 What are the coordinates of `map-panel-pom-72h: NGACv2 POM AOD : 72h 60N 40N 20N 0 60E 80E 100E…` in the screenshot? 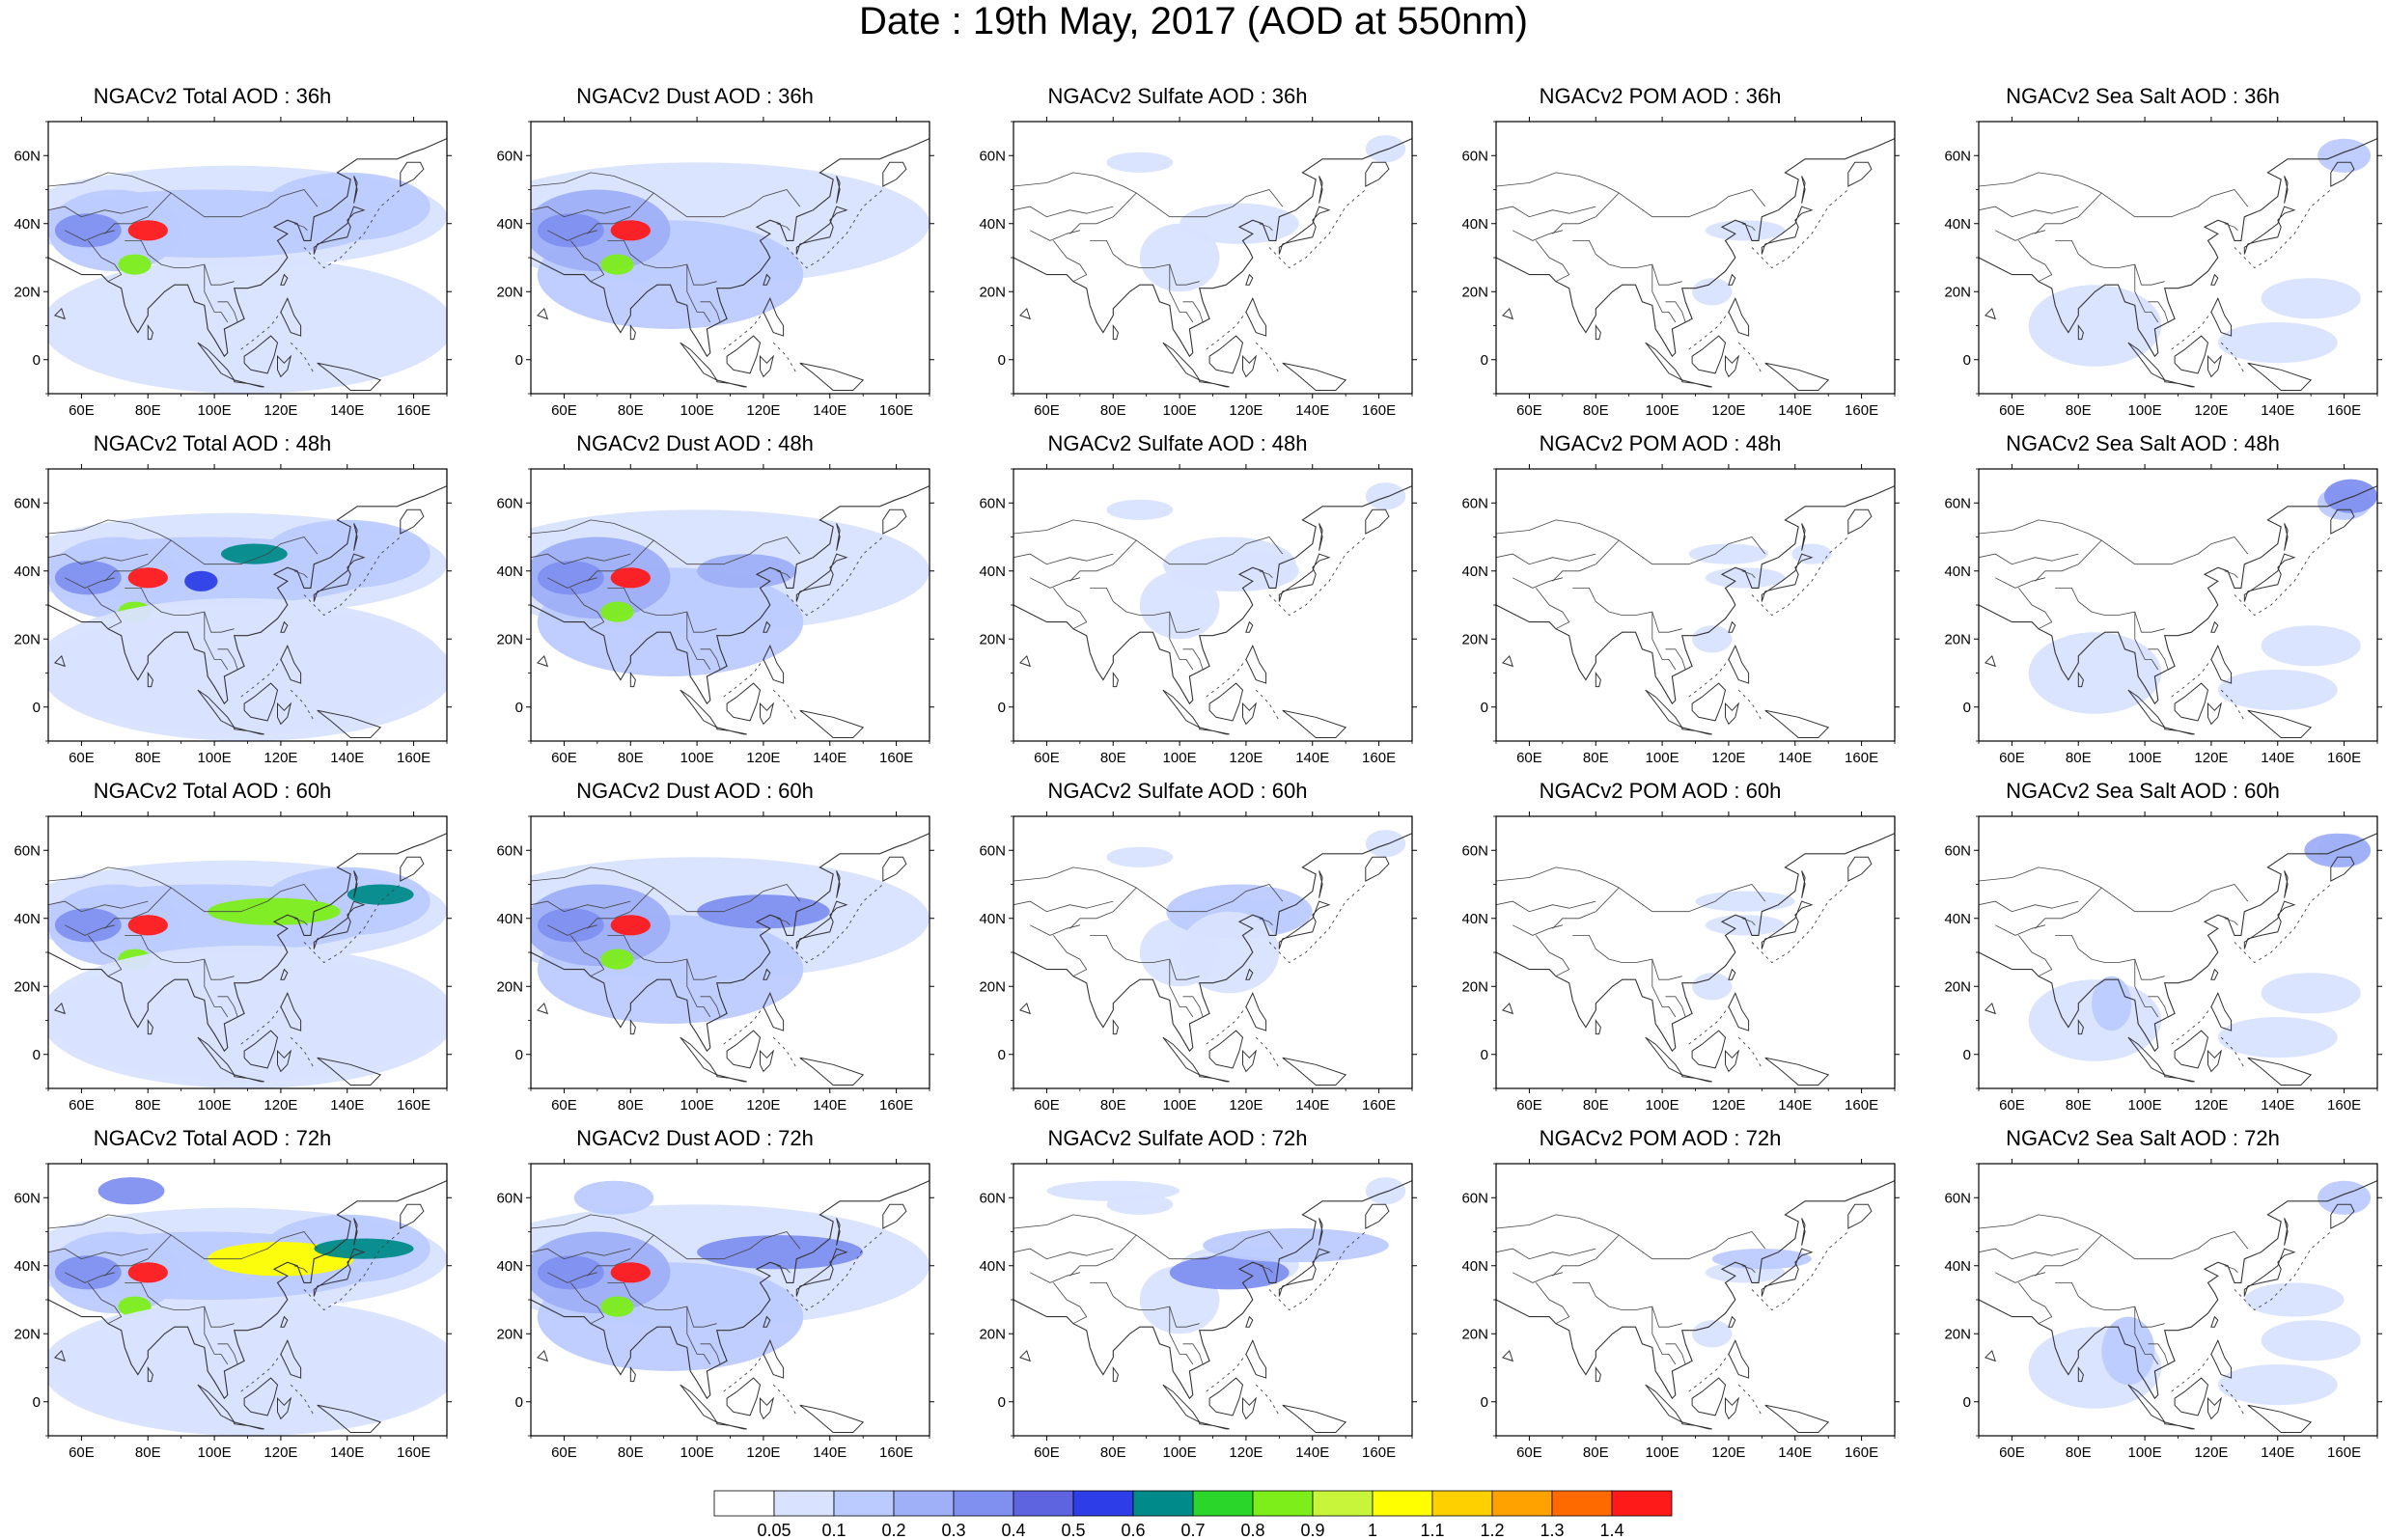 It's located at (1676, 1294).